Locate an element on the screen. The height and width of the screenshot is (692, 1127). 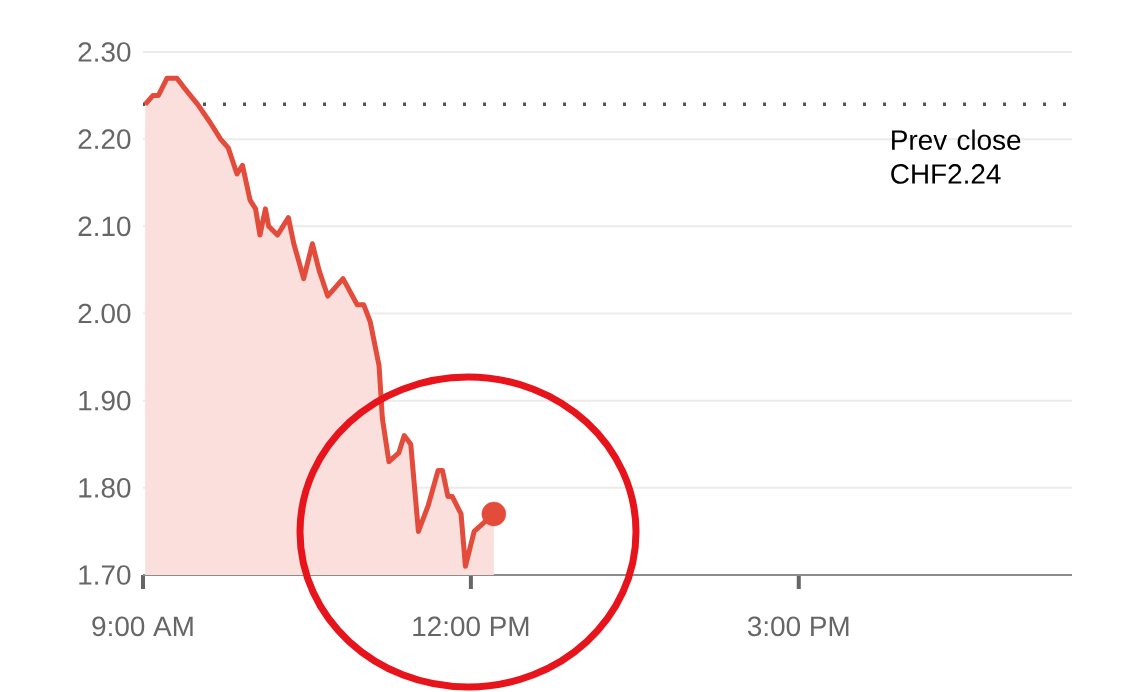
y-tick-label: 2.00 is located at coordinates (104, 313).